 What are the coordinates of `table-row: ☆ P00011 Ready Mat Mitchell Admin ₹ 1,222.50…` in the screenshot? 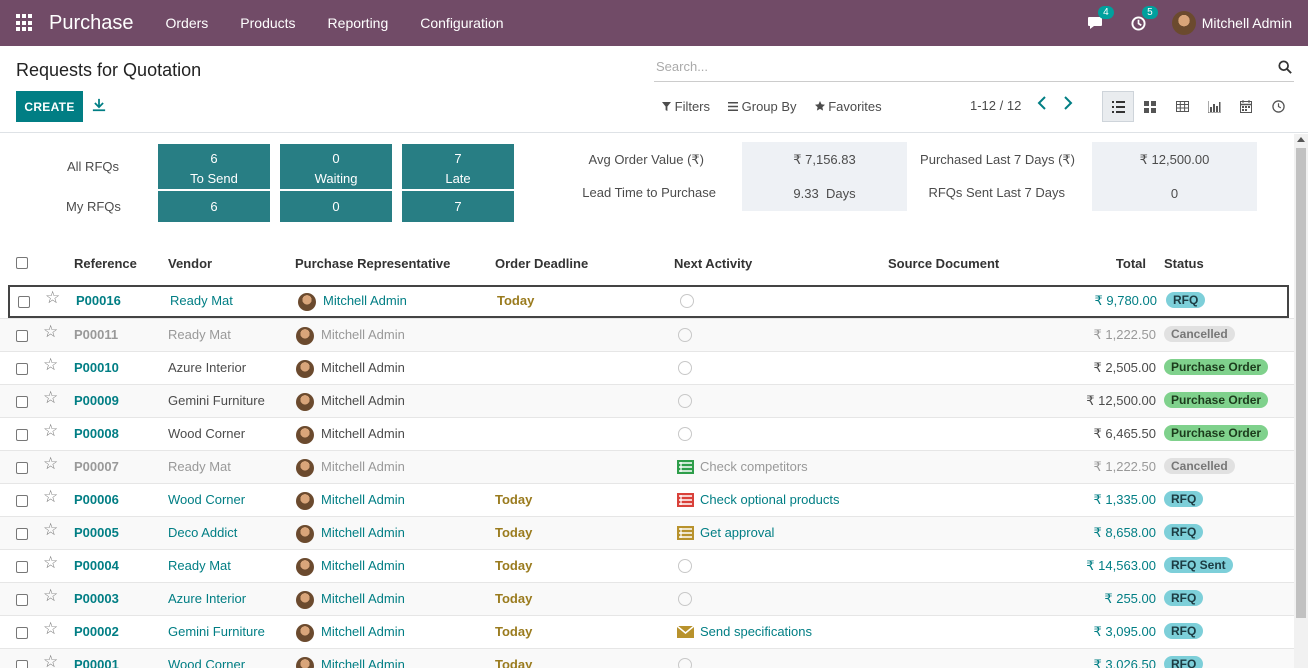 It's located at (647, 334).